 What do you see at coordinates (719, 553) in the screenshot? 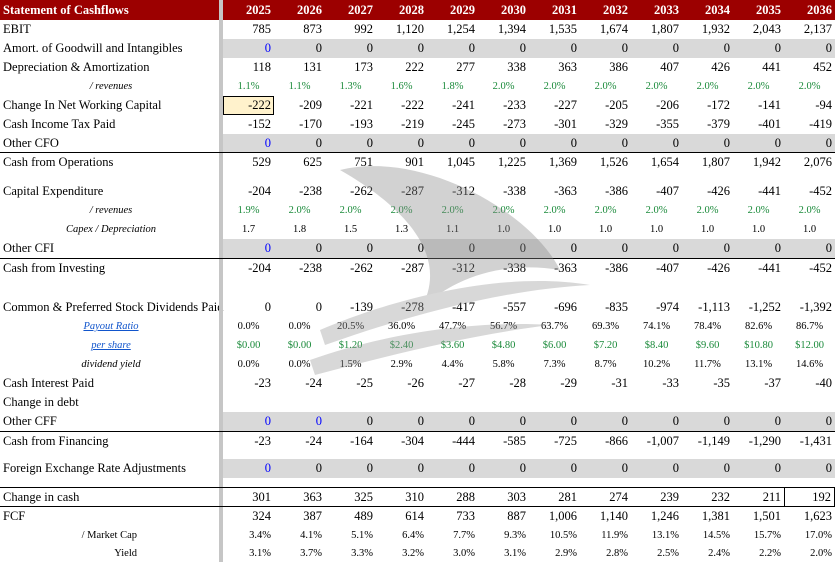
I see `cell-yield-2034: 2.4%` at bounding box center [719, 553].